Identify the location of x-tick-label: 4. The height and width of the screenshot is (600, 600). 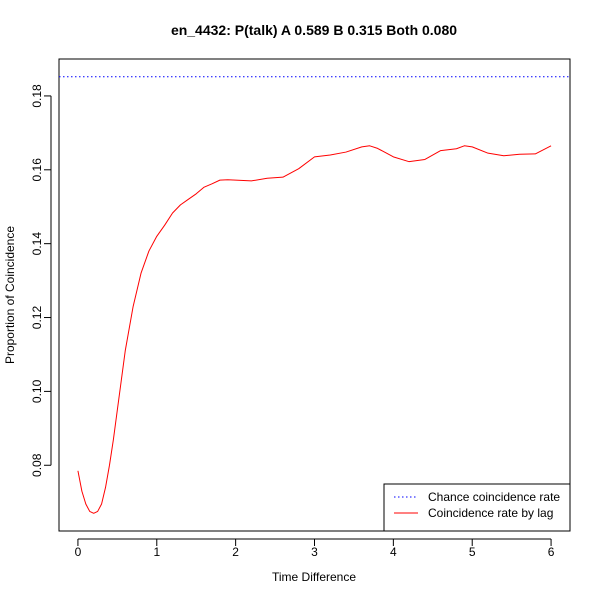
(393, 552).